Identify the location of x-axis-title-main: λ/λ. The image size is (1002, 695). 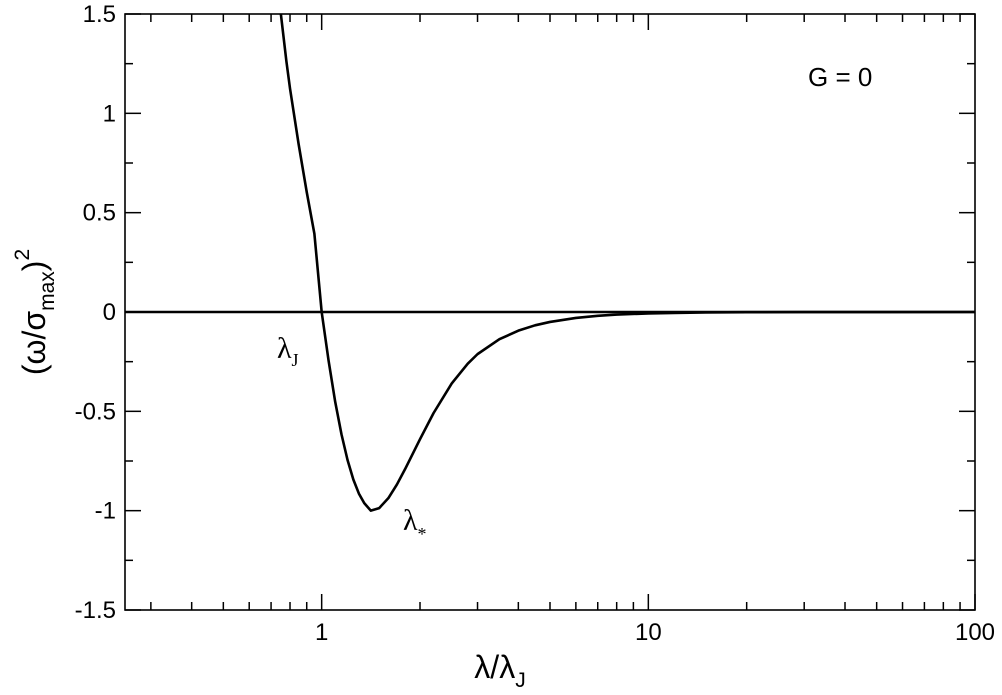
(494, 667).